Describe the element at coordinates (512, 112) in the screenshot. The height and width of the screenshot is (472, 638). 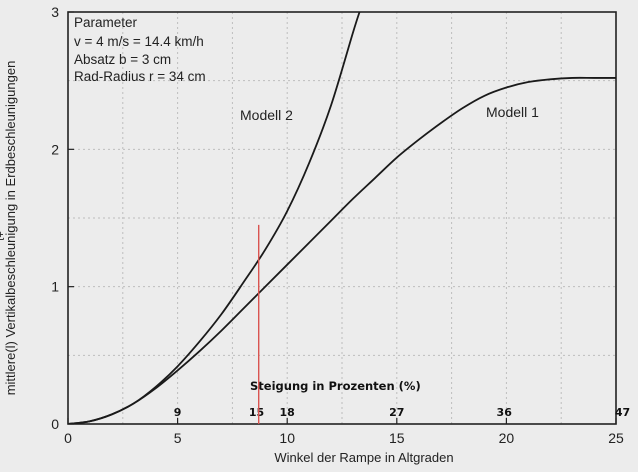
I see `series-label-modell-1: Modell 1` at that location.